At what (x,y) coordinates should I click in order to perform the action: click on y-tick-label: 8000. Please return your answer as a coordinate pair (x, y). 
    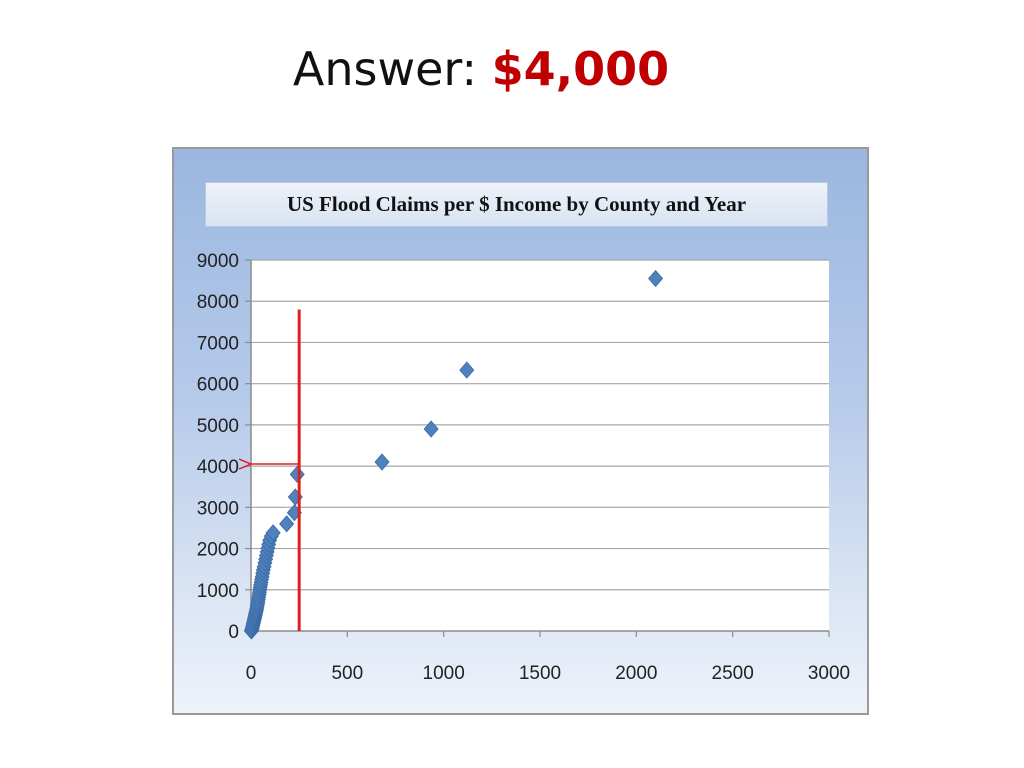
    Looking at the image, I should click on (218, 302).